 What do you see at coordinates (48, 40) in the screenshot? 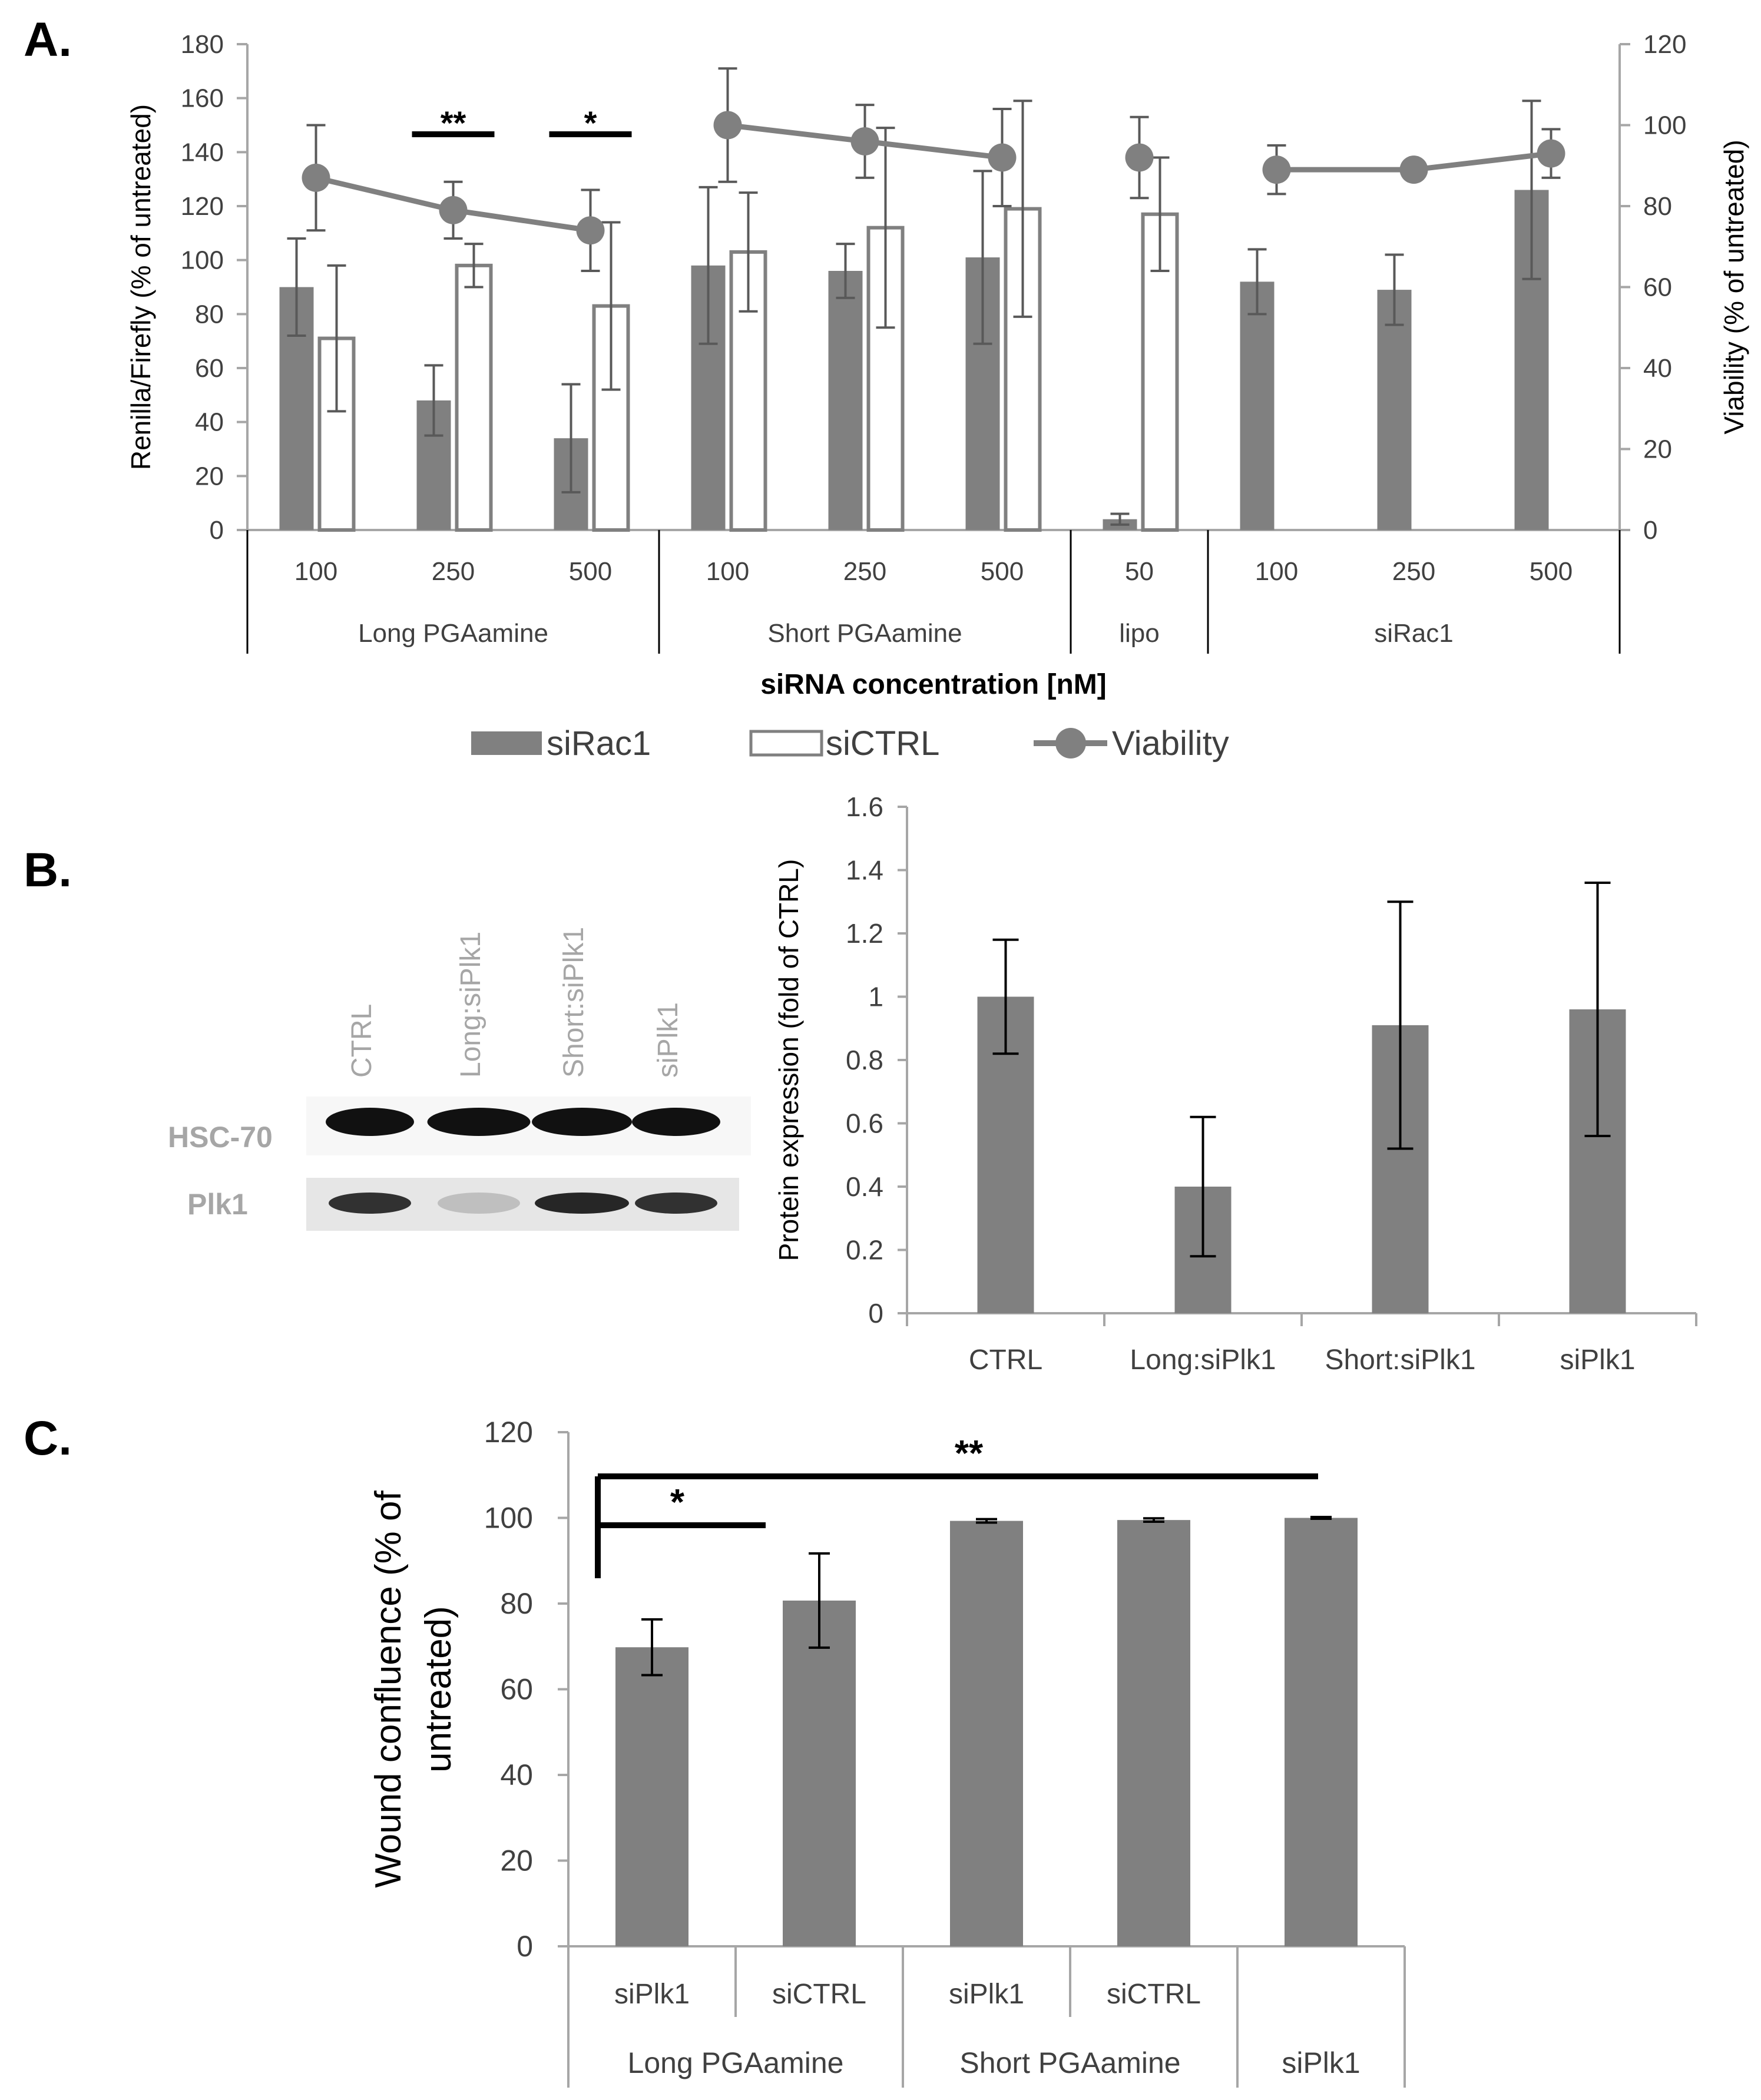
I see `panel-label-a: A.` at bounding box center [48, 40].